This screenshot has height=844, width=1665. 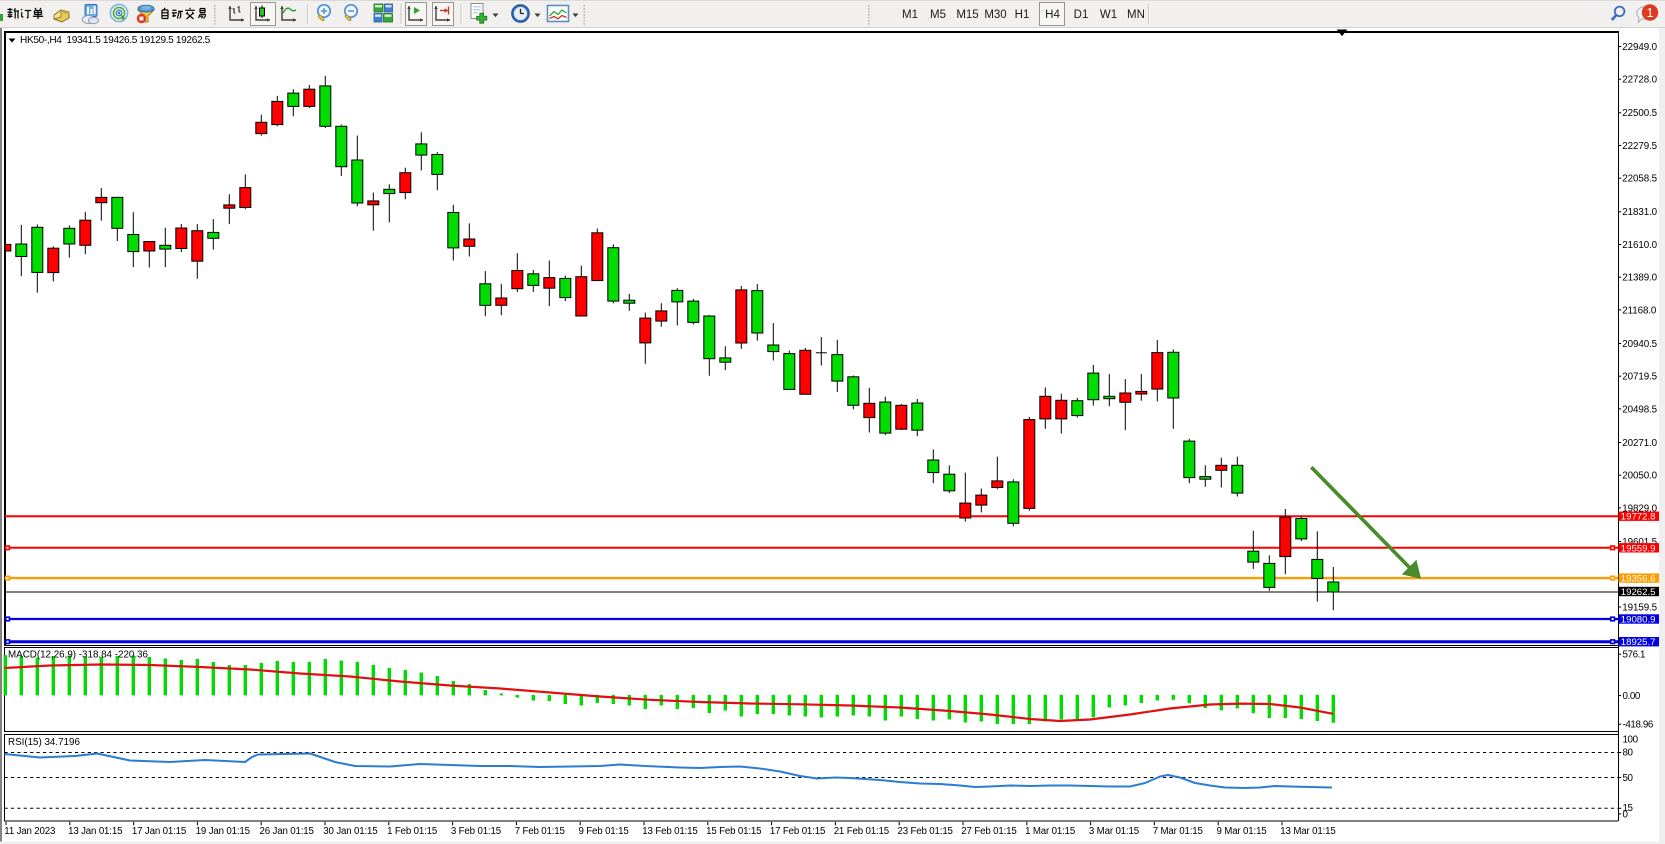 I want to click on svg-text: 1, so click(x=1650, y=13).